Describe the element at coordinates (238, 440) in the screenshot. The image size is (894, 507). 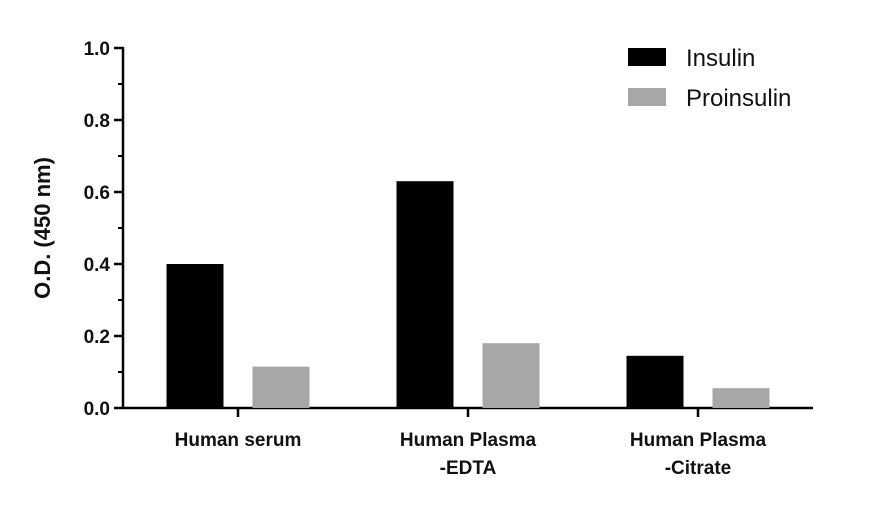
I see `x-tick-label: Human serum` at that location.